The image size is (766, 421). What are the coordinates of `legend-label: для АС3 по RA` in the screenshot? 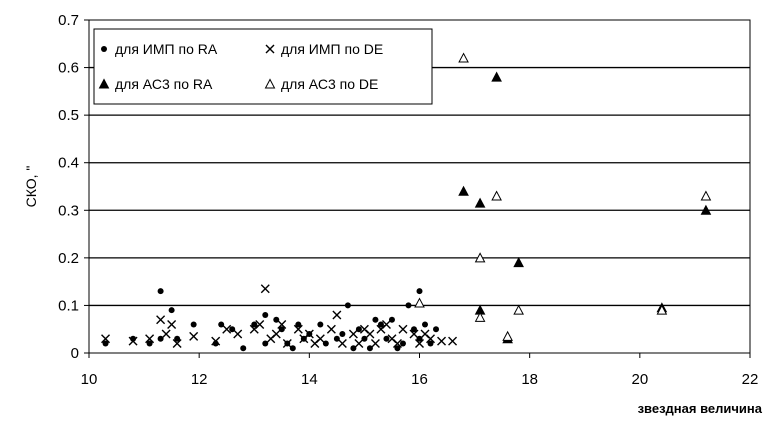 It's located at (164, 84).